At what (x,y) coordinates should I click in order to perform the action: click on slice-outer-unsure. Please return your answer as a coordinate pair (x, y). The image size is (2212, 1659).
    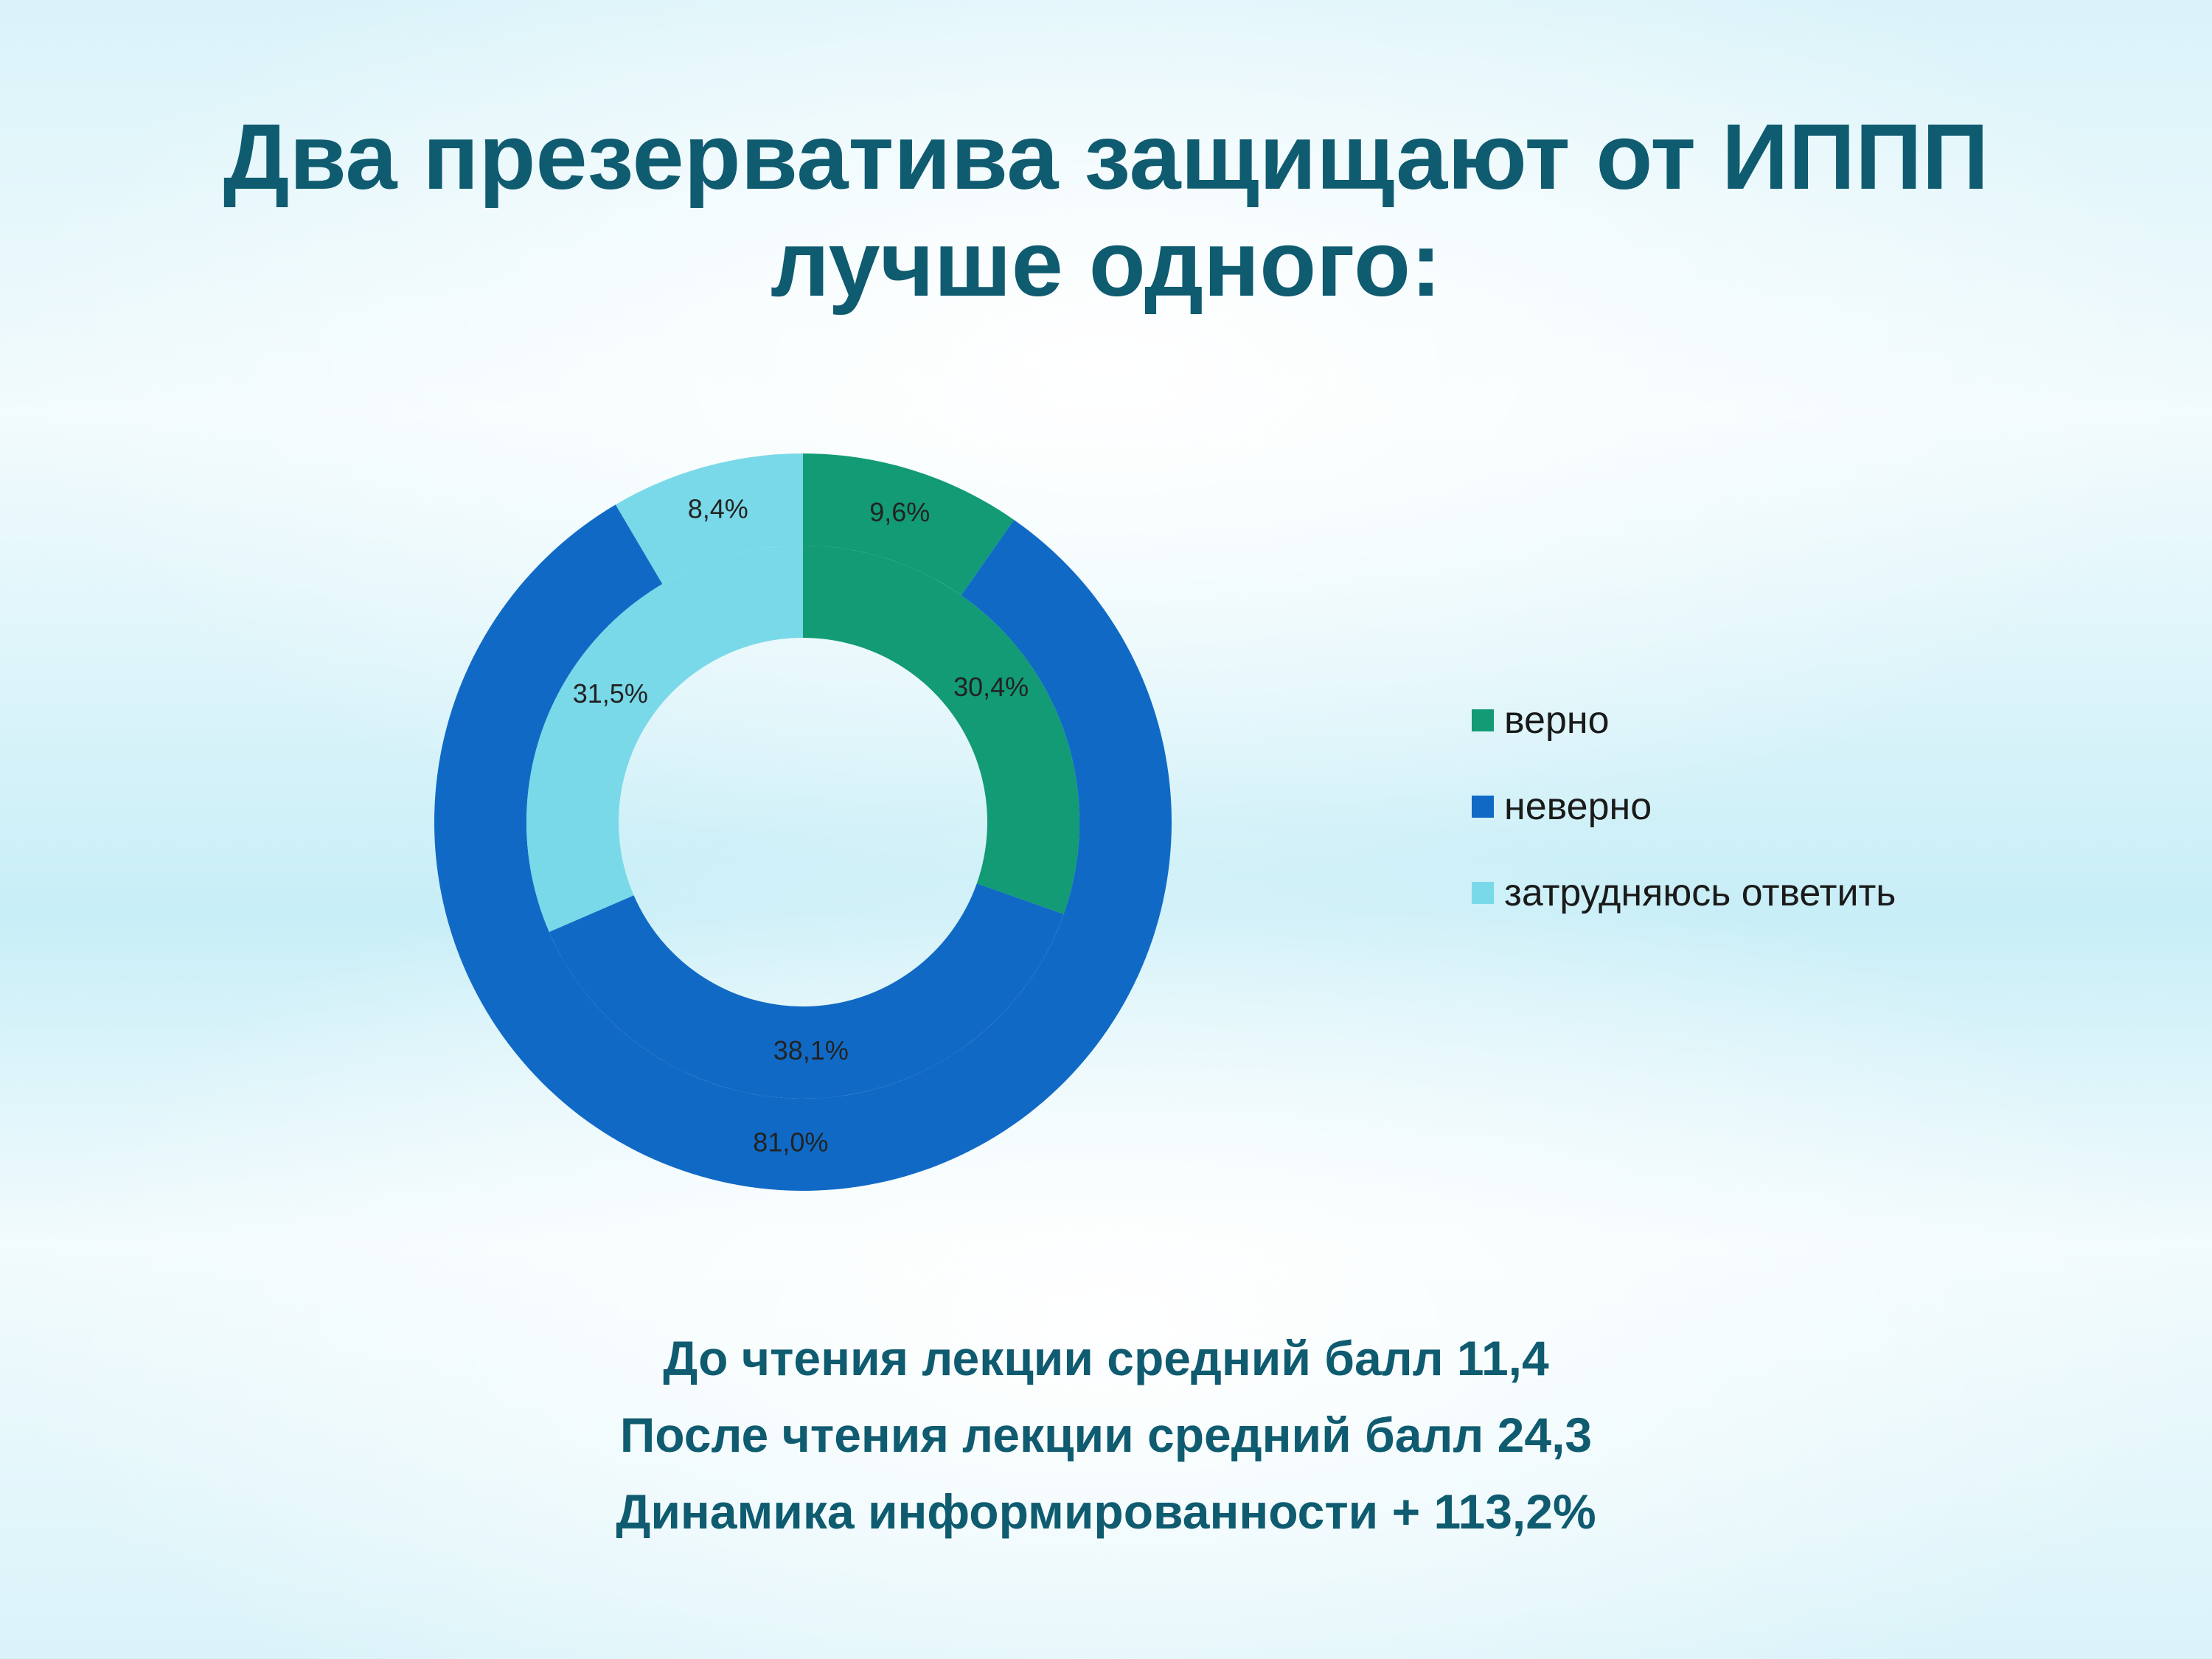
    Looking at the image, I should click on (709, 519).